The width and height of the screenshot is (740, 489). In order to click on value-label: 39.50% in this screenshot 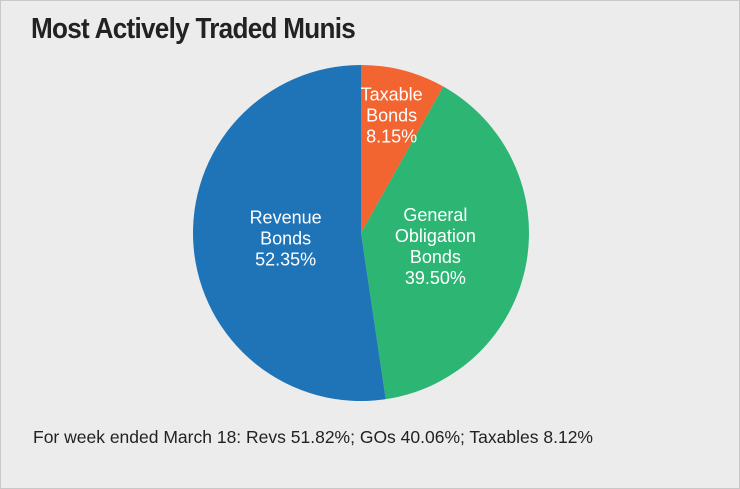, I will do `click(435, 277)`.